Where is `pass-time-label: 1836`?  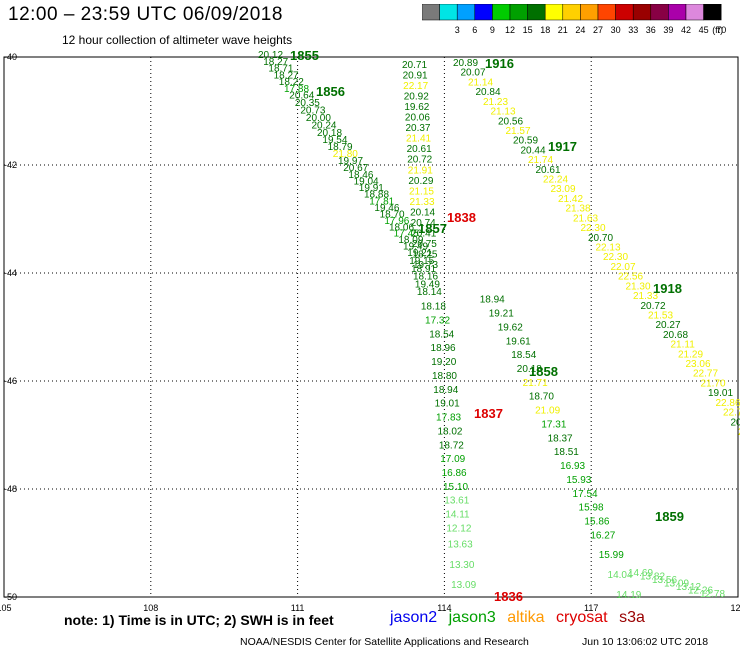
pass-time-label: 1836 is located at coordinates (508, 596).